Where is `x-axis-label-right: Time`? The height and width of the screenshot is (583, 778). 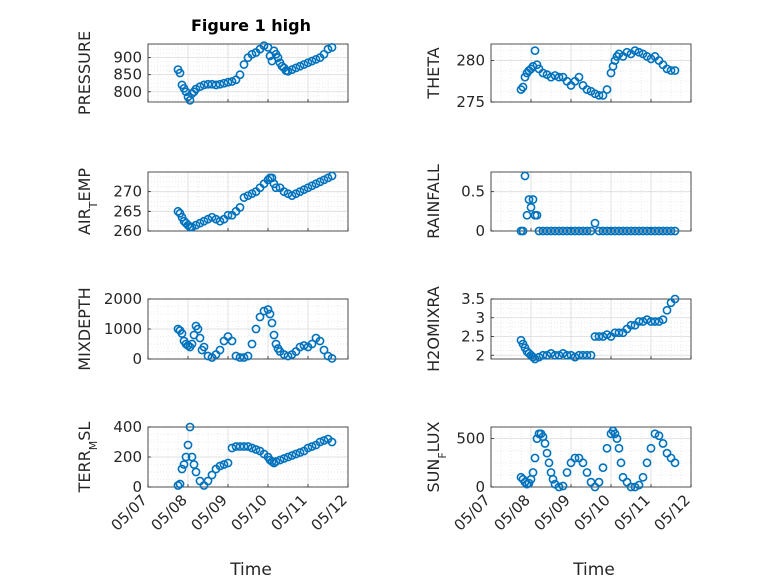 x-axis-label-right: Time is located at coordinates (593, 570).